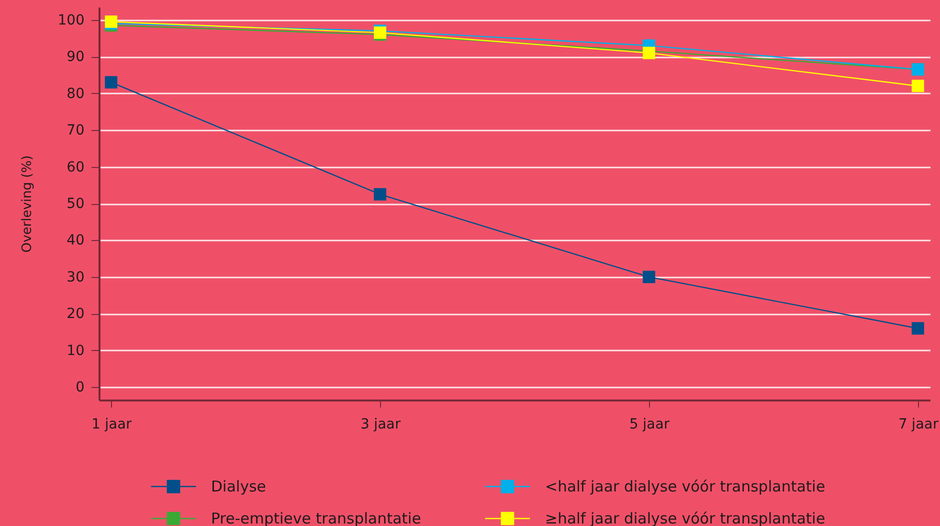  What do you see at coordinates (75, 277) in the screenshot?
I see `y-tick-label: 30` at bounding box center [75, 277].